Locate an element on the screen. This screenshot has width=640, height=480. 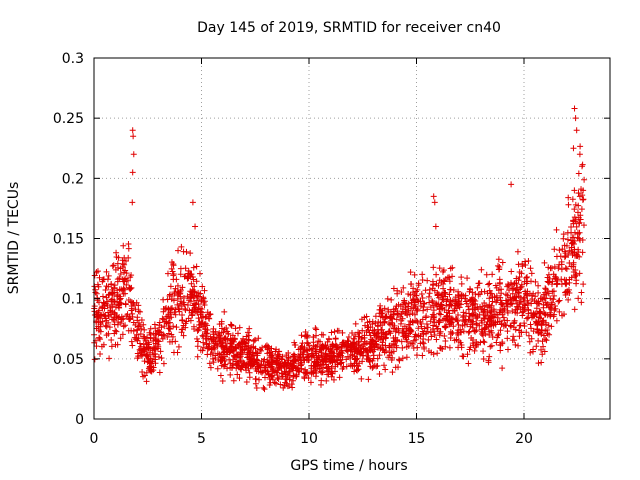
x-tick-label: 20 is located at coordinates (524, 439).